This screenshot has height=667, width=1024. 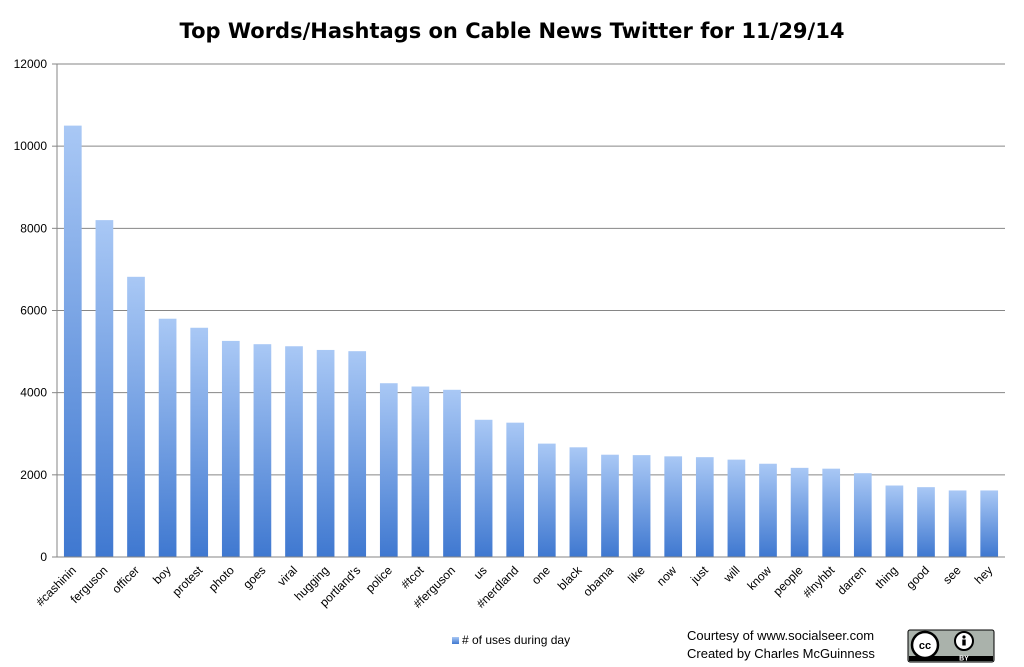 What do you see at coordinates (781, 653) in the screenshot?
I see `credit-created-by: Created by Charles McGuinness` at bounding box center [781, 653].